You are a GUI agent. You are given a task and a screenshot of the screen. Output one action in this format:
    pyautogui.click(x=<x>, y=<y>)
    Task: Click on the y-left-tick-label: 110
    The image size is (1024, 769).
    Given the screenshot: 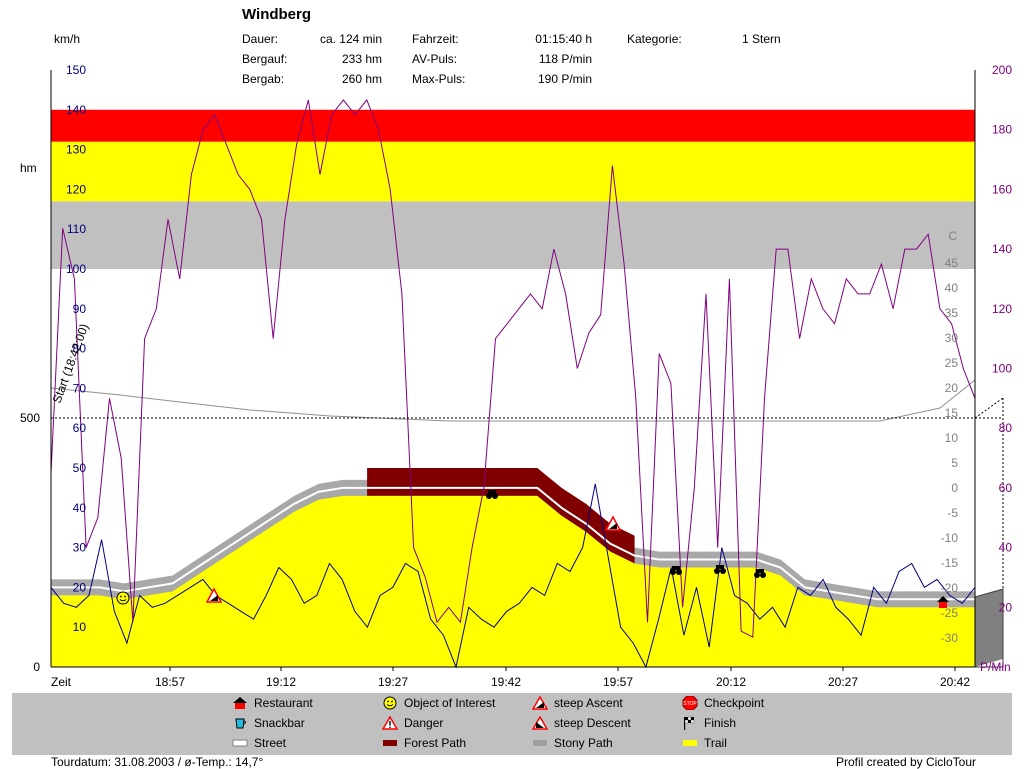 What is the action you would take?
    pyautogui.click(x=76, y=229)
    